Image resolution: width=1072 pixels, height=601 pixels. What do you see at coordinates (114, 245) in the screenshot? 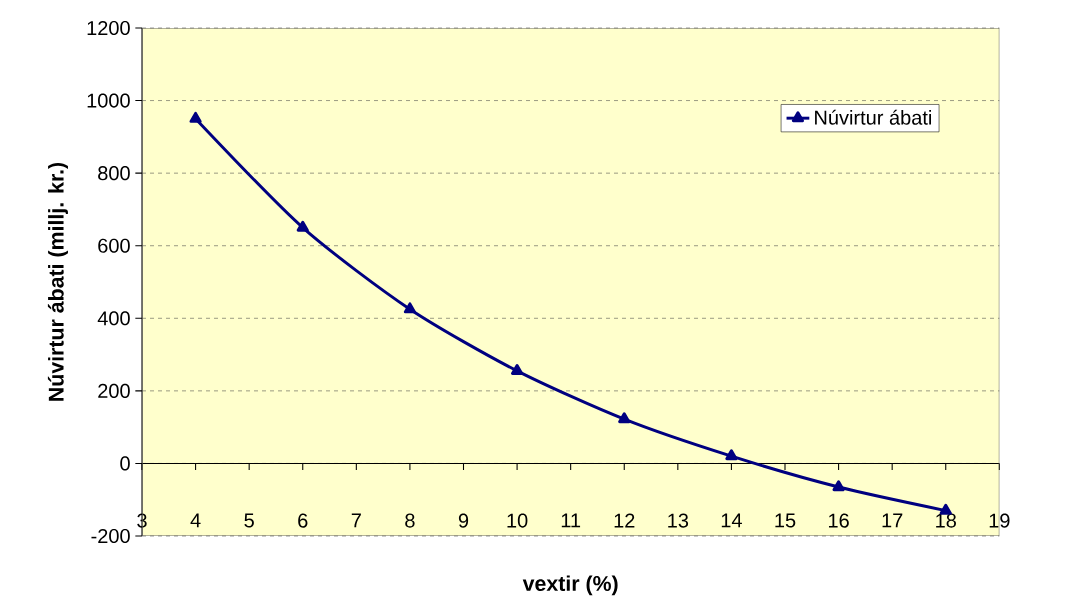
I see `y-tick-label: 600` at bounding box center [114, 245].